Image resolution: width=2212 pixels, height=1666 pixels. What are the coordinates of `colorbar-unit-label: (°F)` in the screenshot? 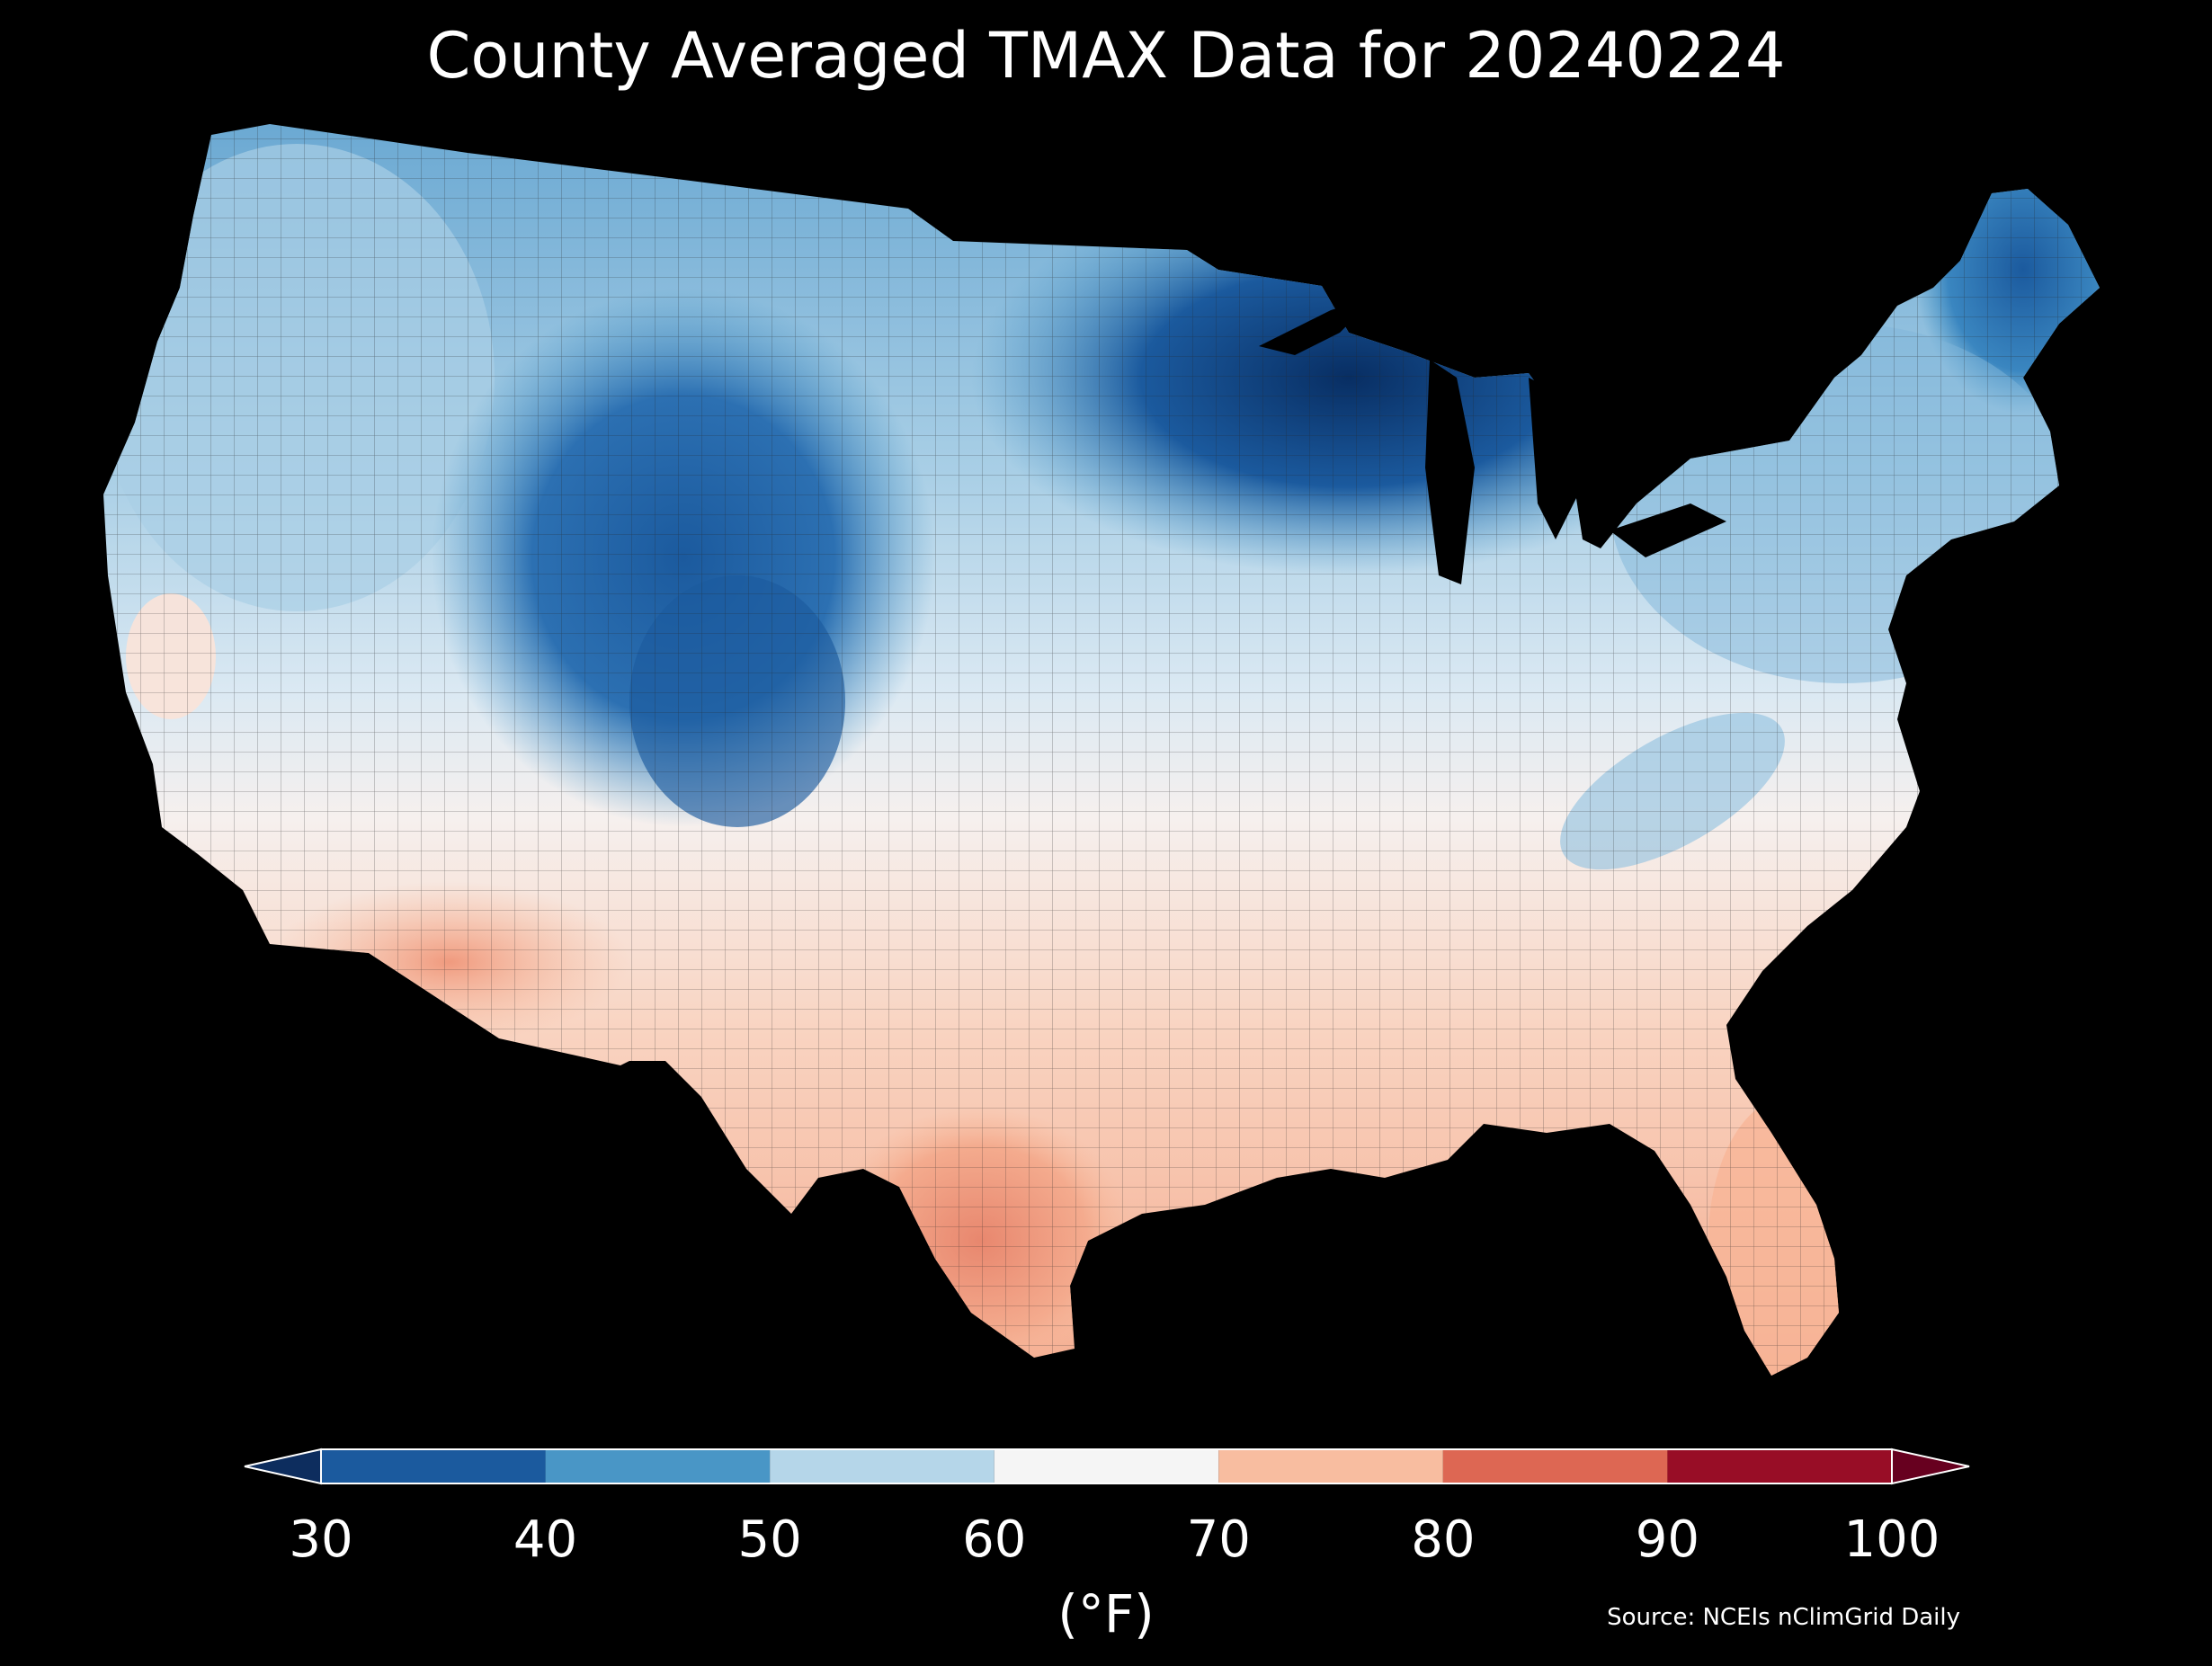 It's located at (1106, 1614).